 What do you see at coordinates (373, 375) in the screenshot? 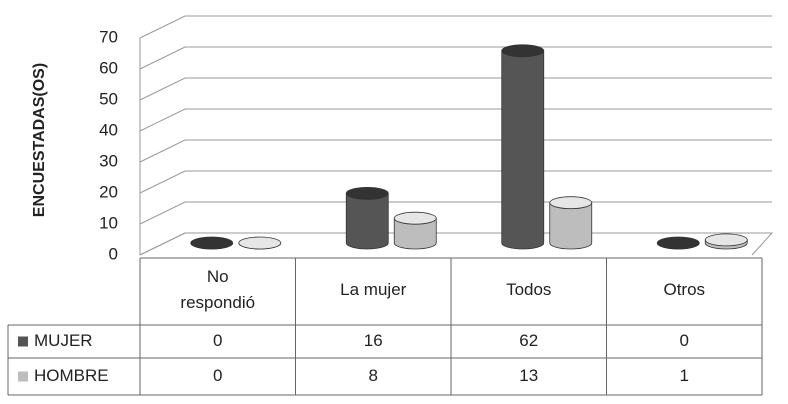
I see `table-value: 8` at bounding box center [373, 375].